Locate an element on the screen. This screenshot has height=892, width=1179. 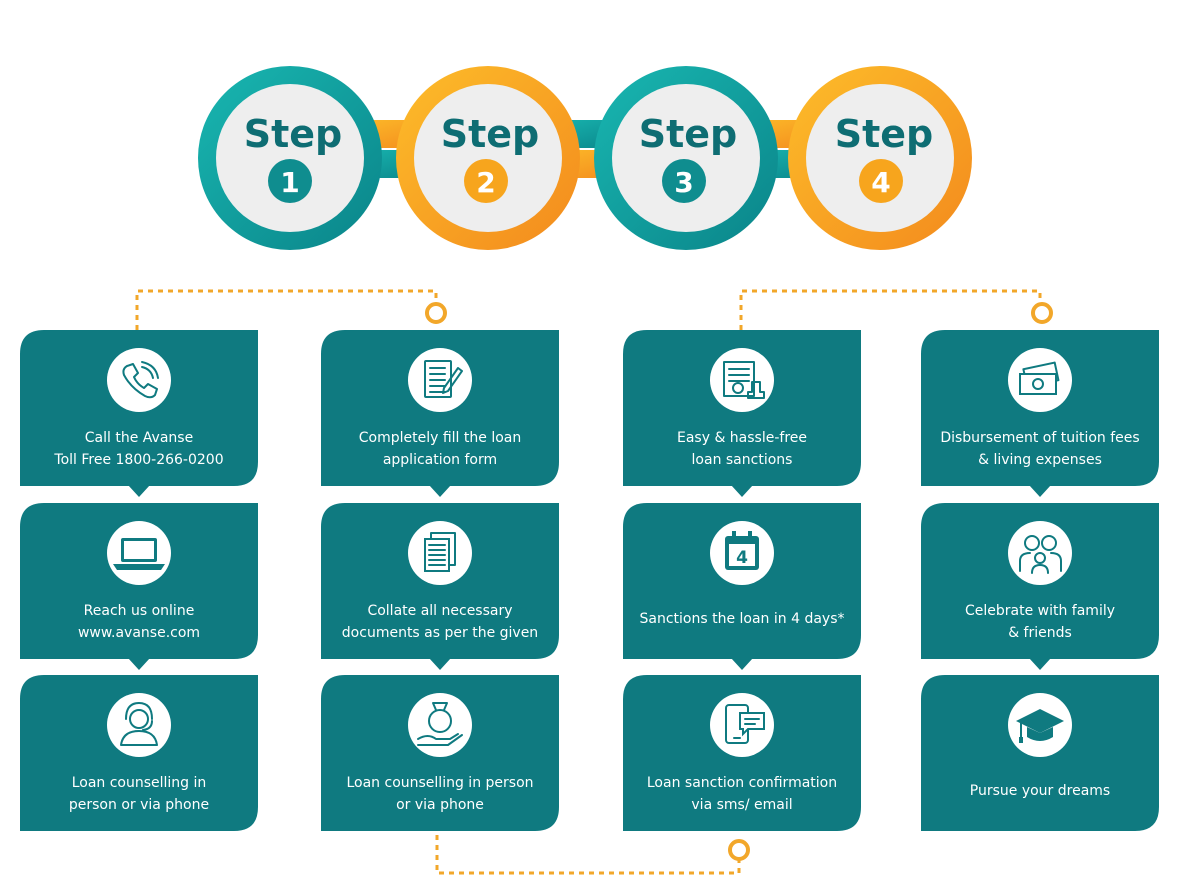
step-3-badge is located at coordinates (684, 181).